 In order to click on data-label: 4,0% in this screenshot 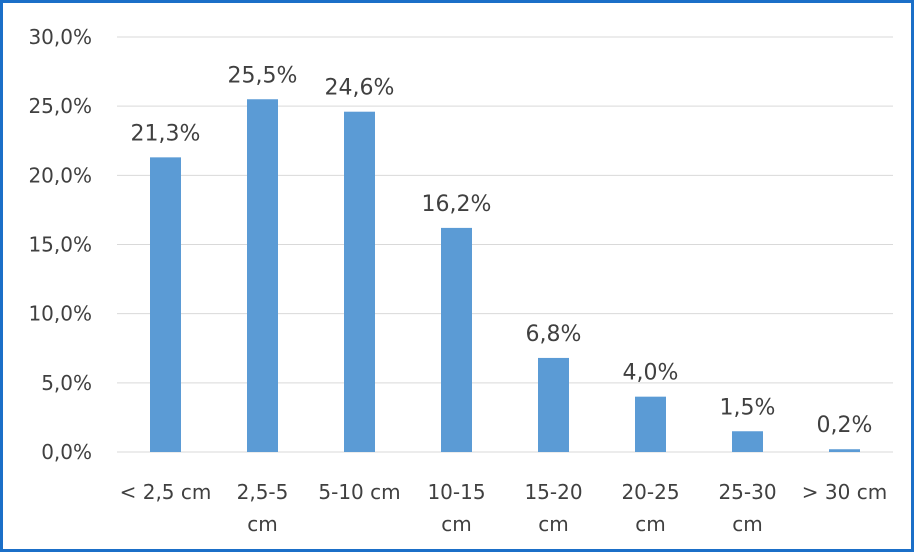, I will do `click(651, 373)`.